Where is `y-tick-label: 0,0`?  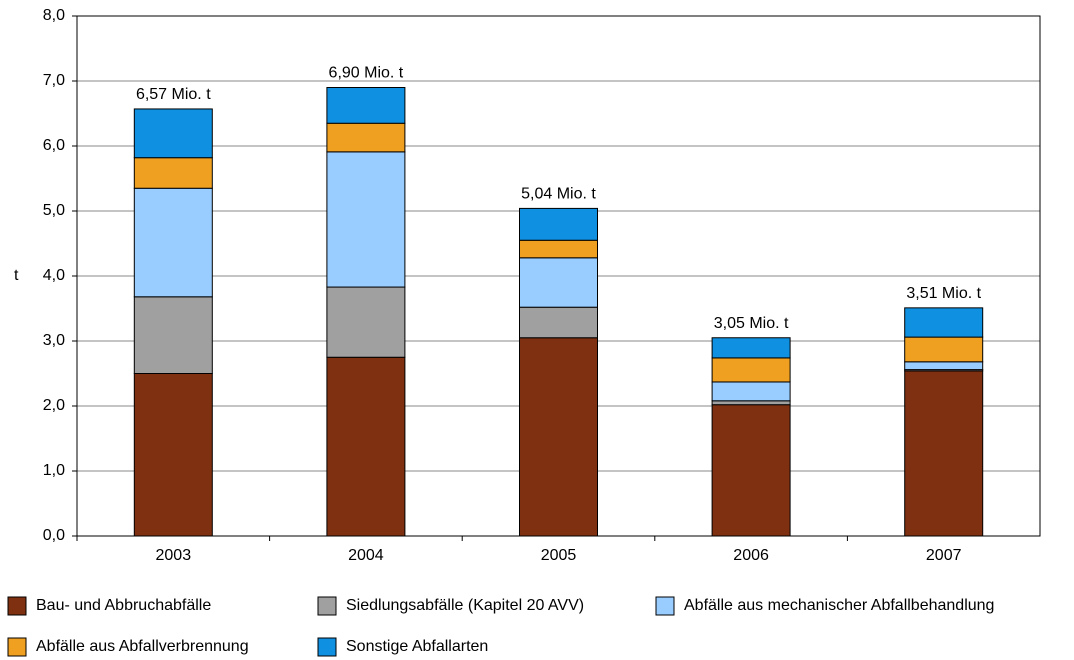 y-tick-label: 0,0 is located at coordinates (54, 535).